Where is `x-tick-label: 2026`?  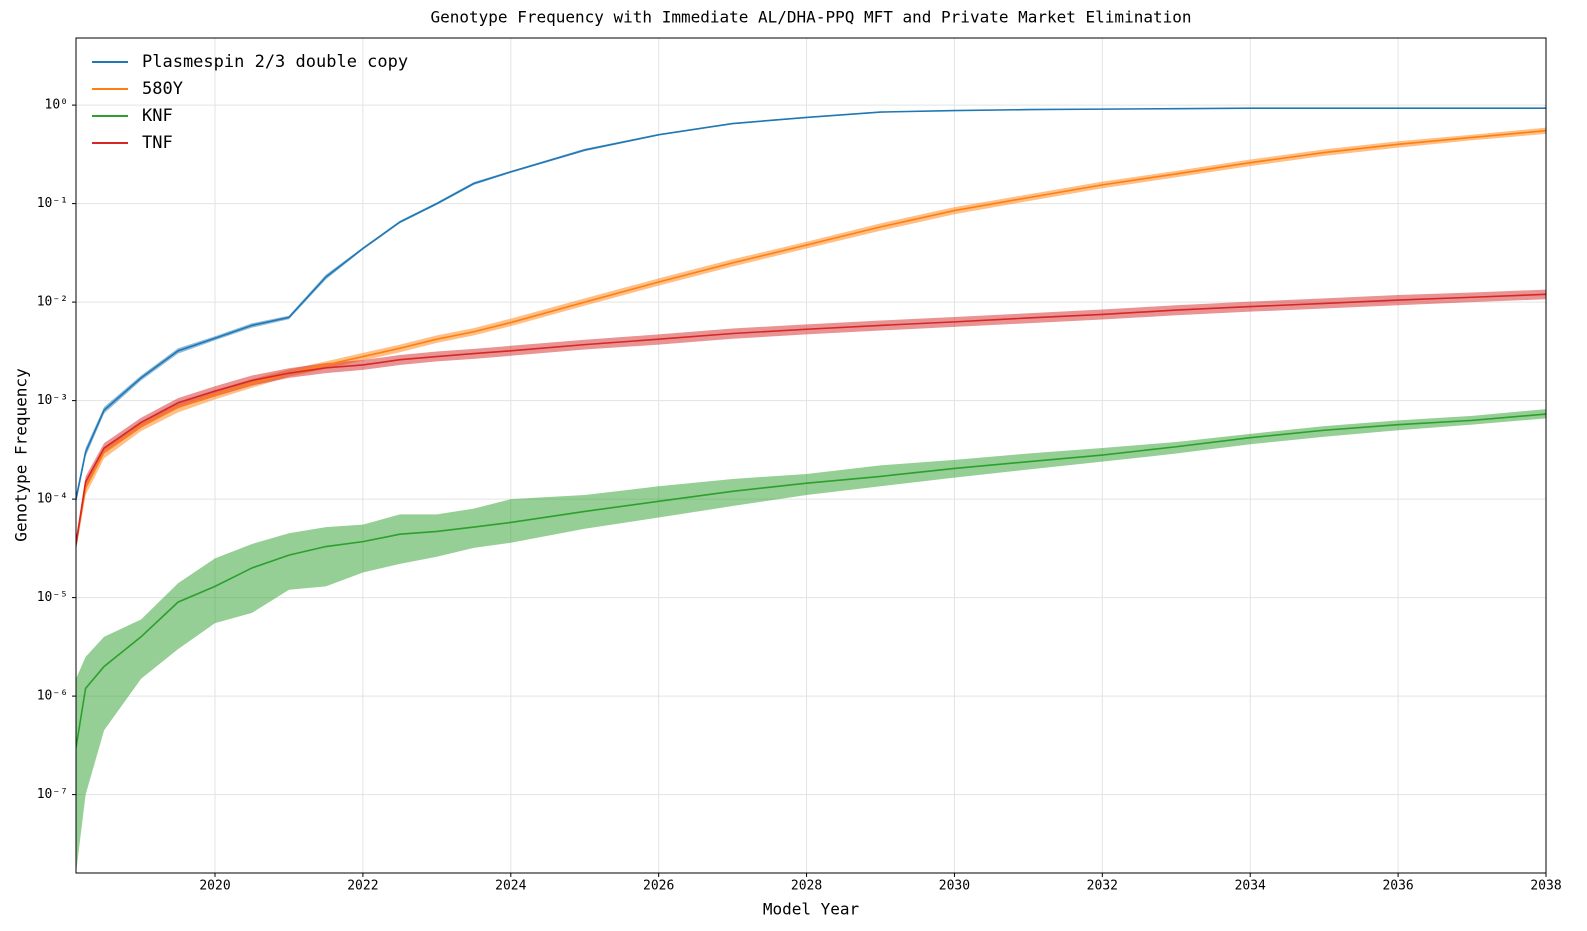 x-tick-label: 2026 is located at coordinates (658, 886).